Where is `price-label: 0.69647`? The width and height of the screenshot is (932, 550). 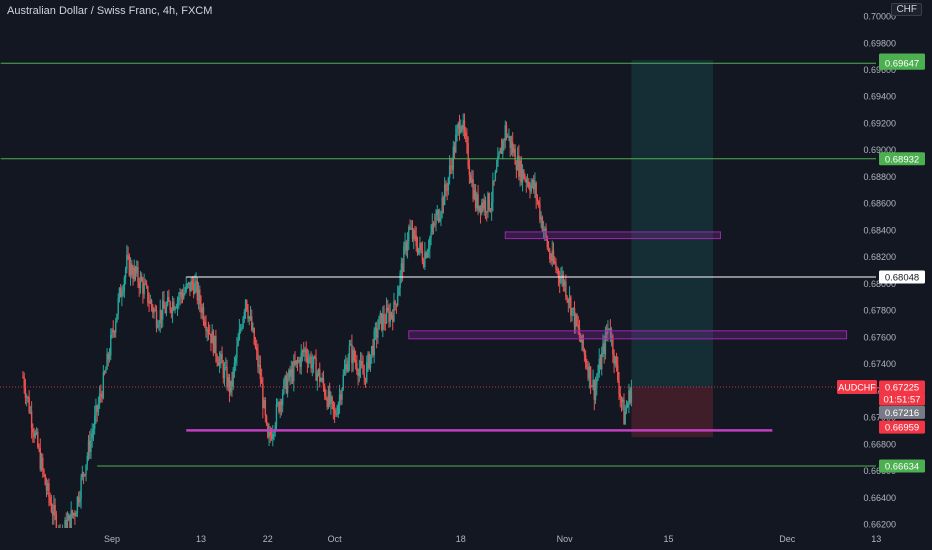 price-label: 0.69647 is located at coordinates (902, 64).